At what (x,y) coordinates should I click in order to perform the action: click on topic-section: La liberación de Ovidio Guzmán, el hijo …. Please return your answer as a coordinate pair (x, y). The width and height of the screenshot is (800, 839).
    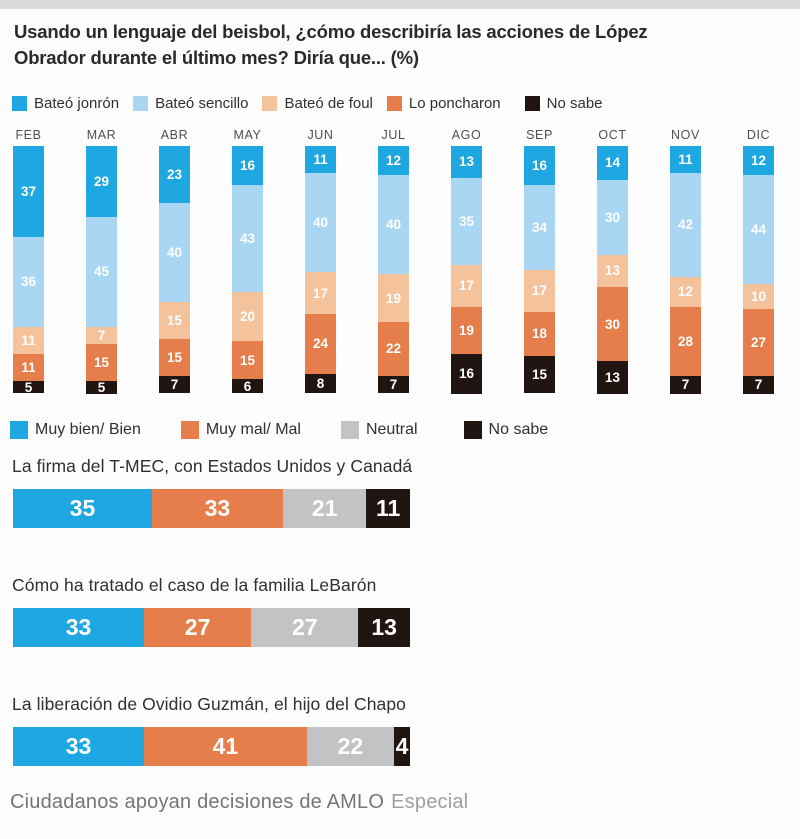
    Looking at the image, I should click on (400, 730).